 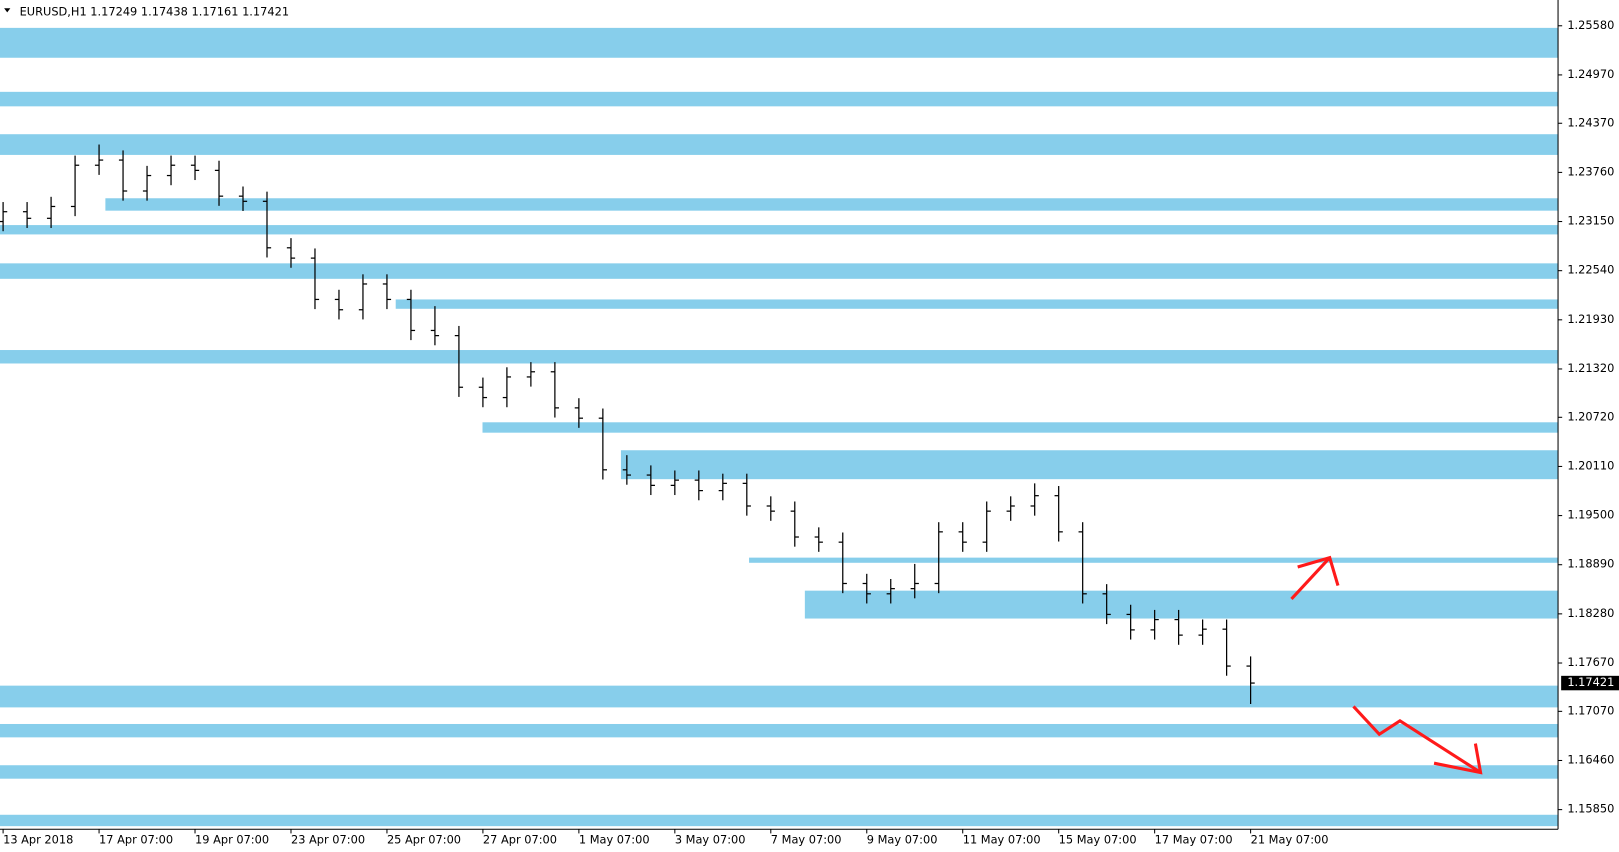 What do you see at coordinates (902, 840) in the screenshot?
I see `x-tick-label: 9 May 07:00` at bounding box center [902, 840].